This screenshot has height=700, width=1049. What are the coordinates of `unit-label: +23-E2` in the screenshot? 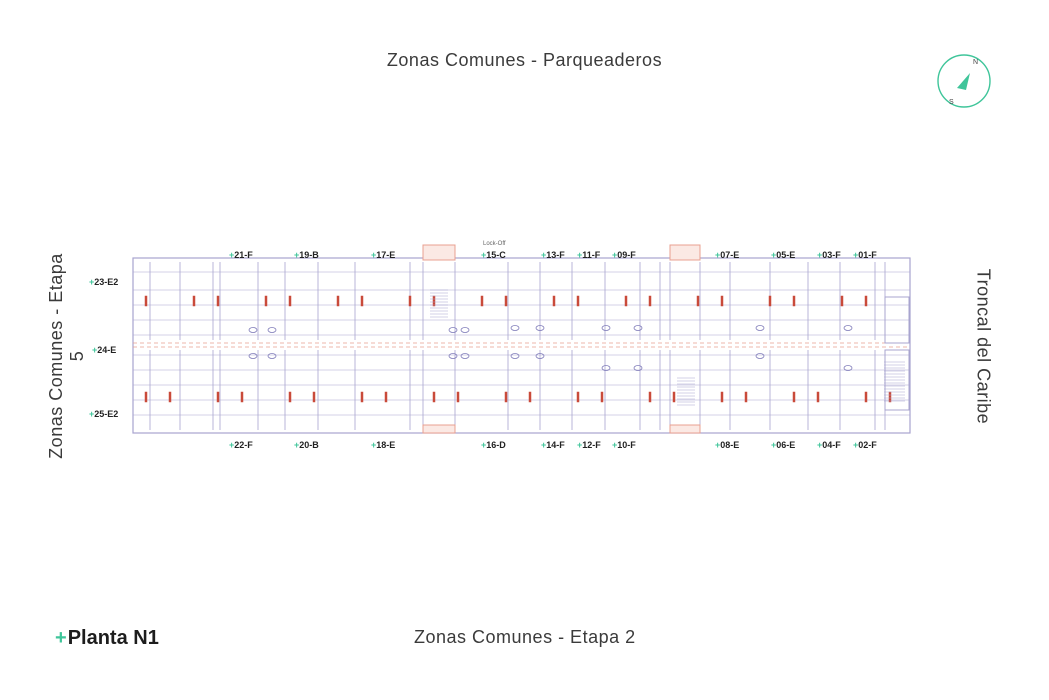 It's located at (104, 282).